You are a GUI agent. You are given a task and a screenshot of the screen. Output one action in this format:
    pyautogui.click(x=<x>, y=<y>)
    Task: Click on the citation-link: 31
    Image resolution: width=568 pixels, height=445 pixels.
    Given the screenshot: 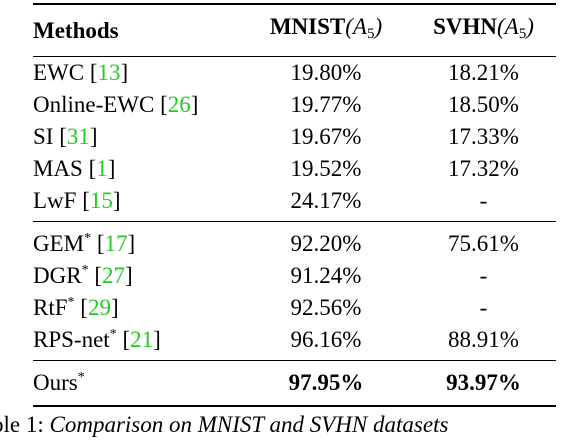 What is the action you would take?
    pyautogui.click(x=78, y=136)
    